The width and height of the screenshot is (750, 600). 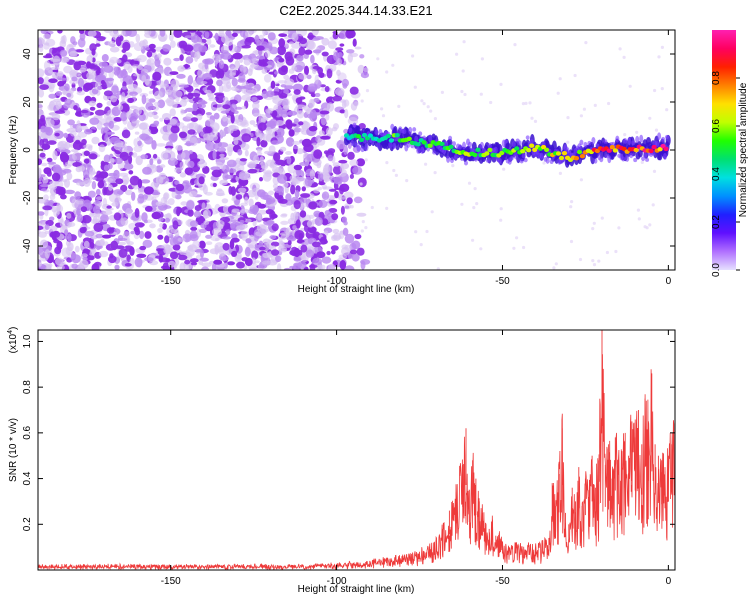 What do you see at coordinates (743, 149) in the screenshot?
I see `colorbar-label: Normalized spectral amplitude` at bounding box center [743, 149].